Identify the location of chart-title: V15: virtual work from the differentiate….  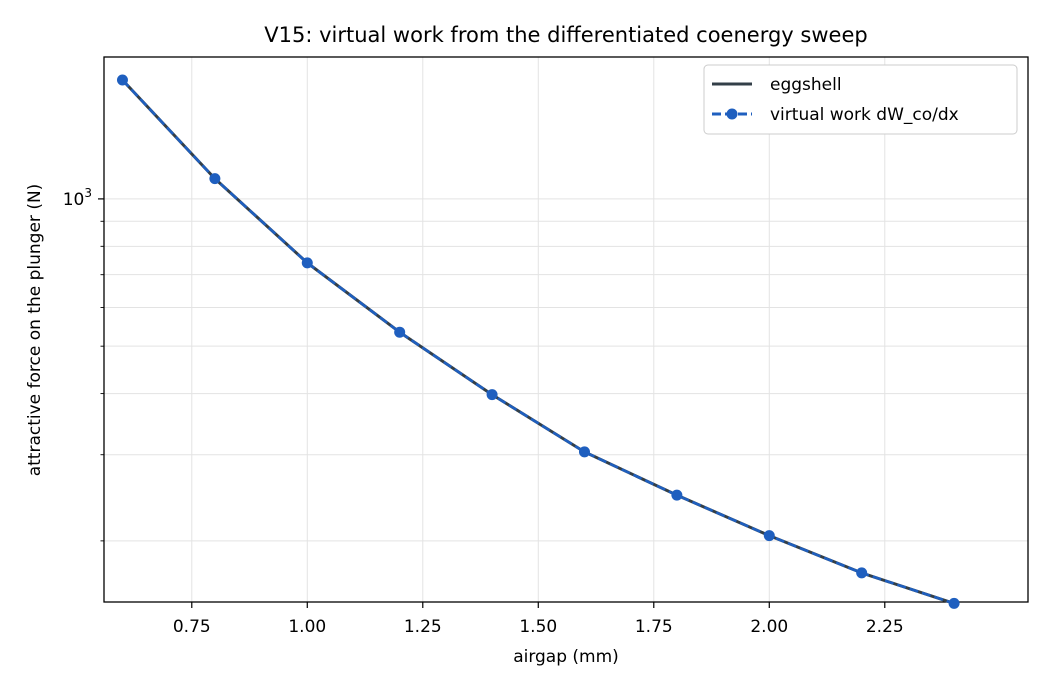
(565, 35).